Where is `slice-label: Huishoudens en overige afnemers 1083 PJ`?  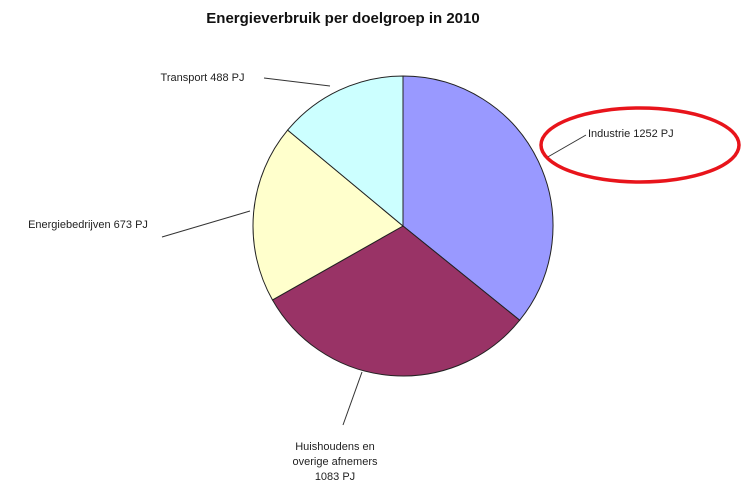
slice-label: Huishoudens en overige afnemers 1083 PJ is located at coordinates (335, 462).